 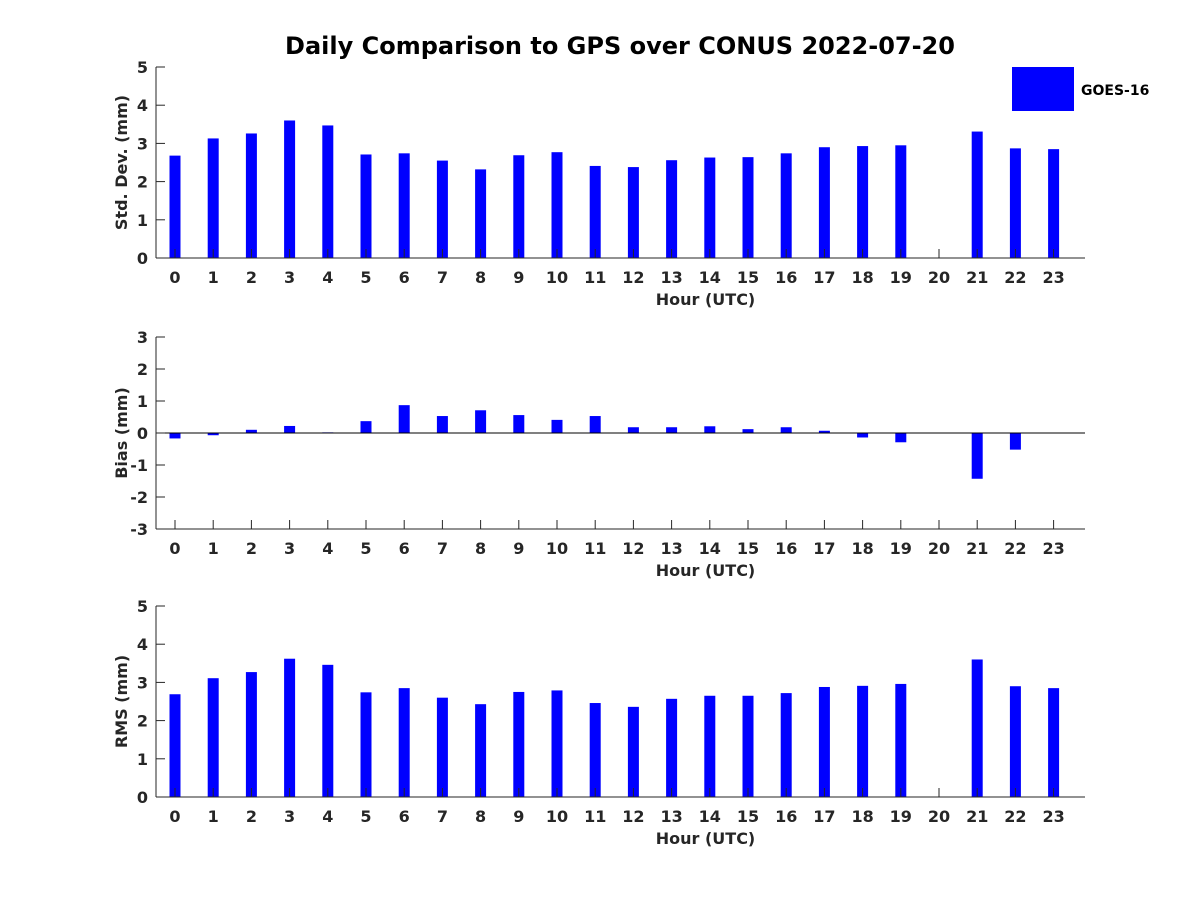 What do you see at coordinates (121, 701) in the screenshot?
I see `y-axis-label: RMS (mm)` at bounding box center [121, 701].